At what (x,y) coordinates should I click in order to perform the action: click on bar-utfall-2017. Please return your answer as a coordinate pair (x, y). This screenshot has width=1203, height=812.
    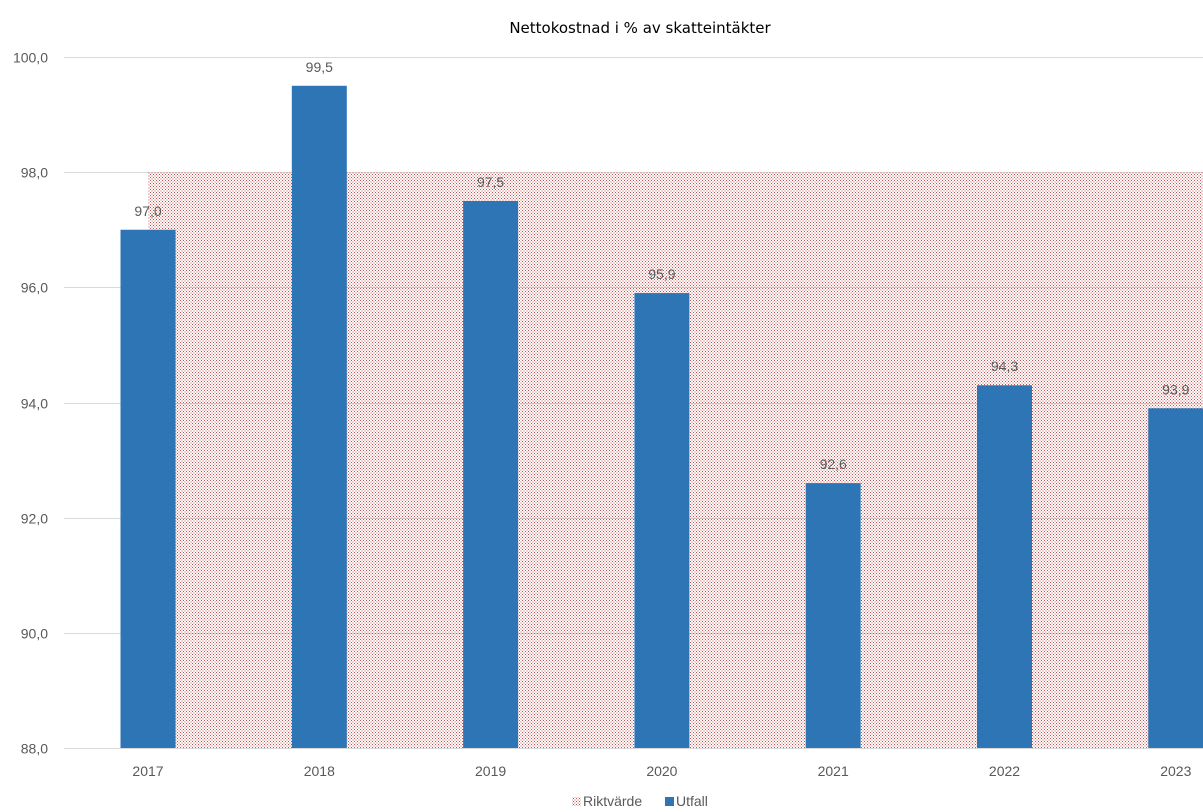
    Looking at the image, I should click on (148, 488).